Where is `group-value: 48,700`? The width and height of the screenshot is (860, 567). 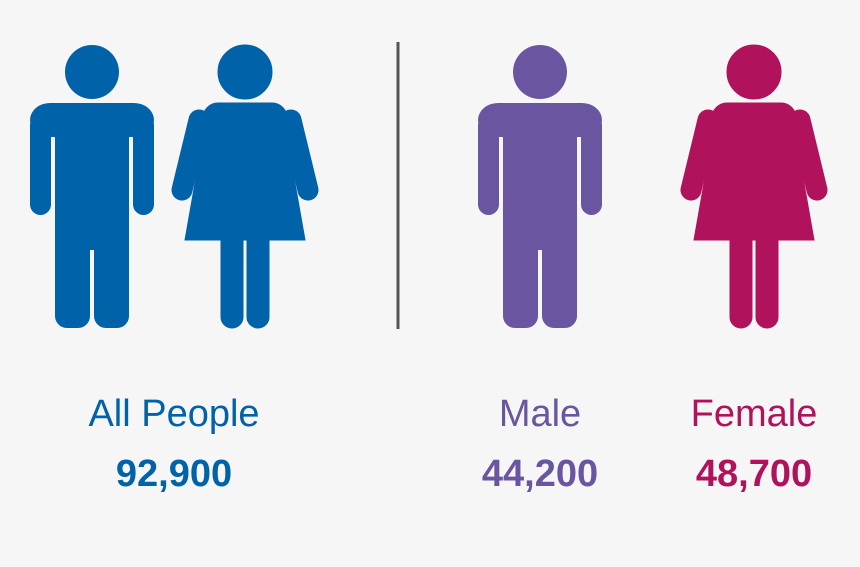 group-value: 48,700 is located at coordinates (754, 474).